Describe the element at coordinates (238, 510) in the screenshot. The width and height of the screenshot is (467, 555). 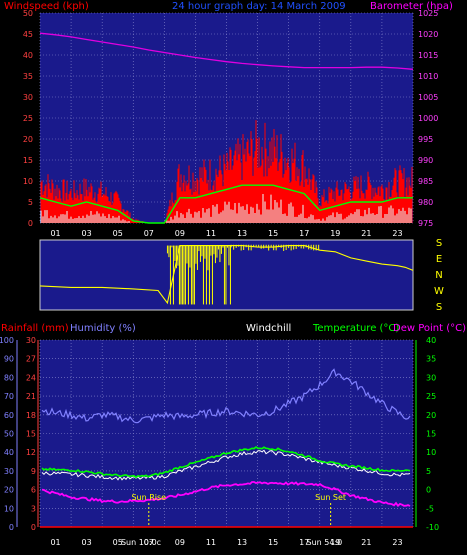
I see `sun-annotations: Sun Rise Sun Set` at that location.